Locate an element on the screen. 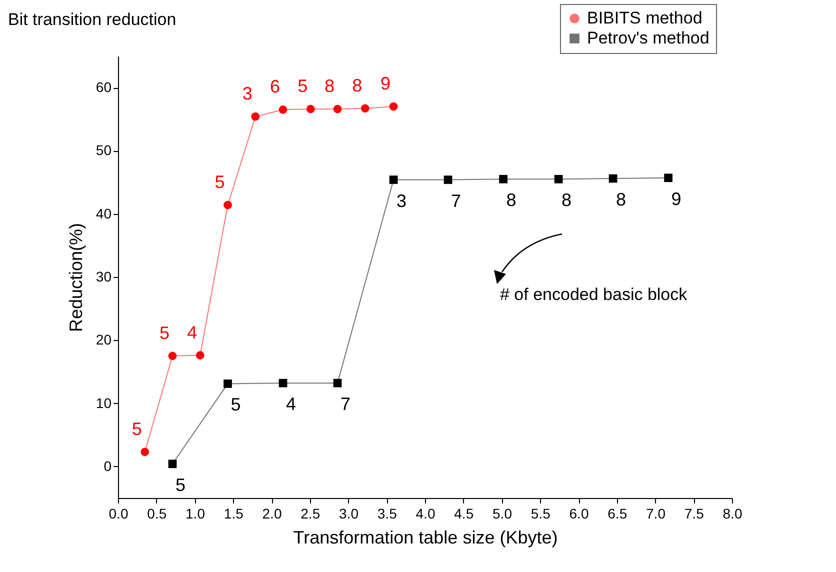  x-tick-label: 6.0 is located at coordinates (579, 514).